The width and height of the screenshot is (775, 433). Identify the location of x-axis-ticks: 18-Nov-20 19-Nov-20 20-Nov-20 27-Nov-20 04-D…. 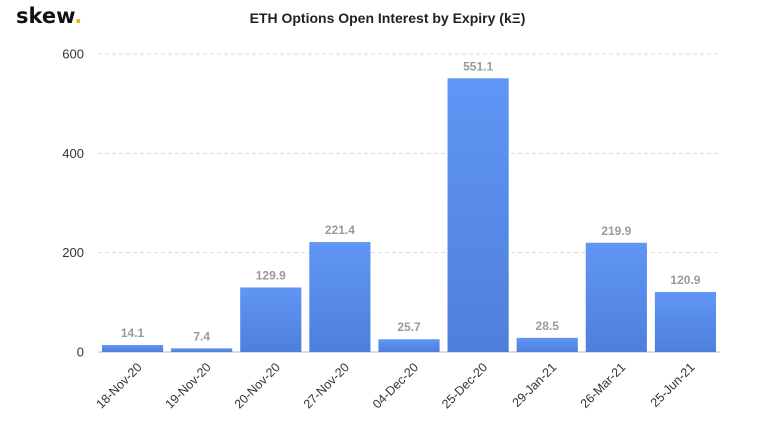
(396, 385).